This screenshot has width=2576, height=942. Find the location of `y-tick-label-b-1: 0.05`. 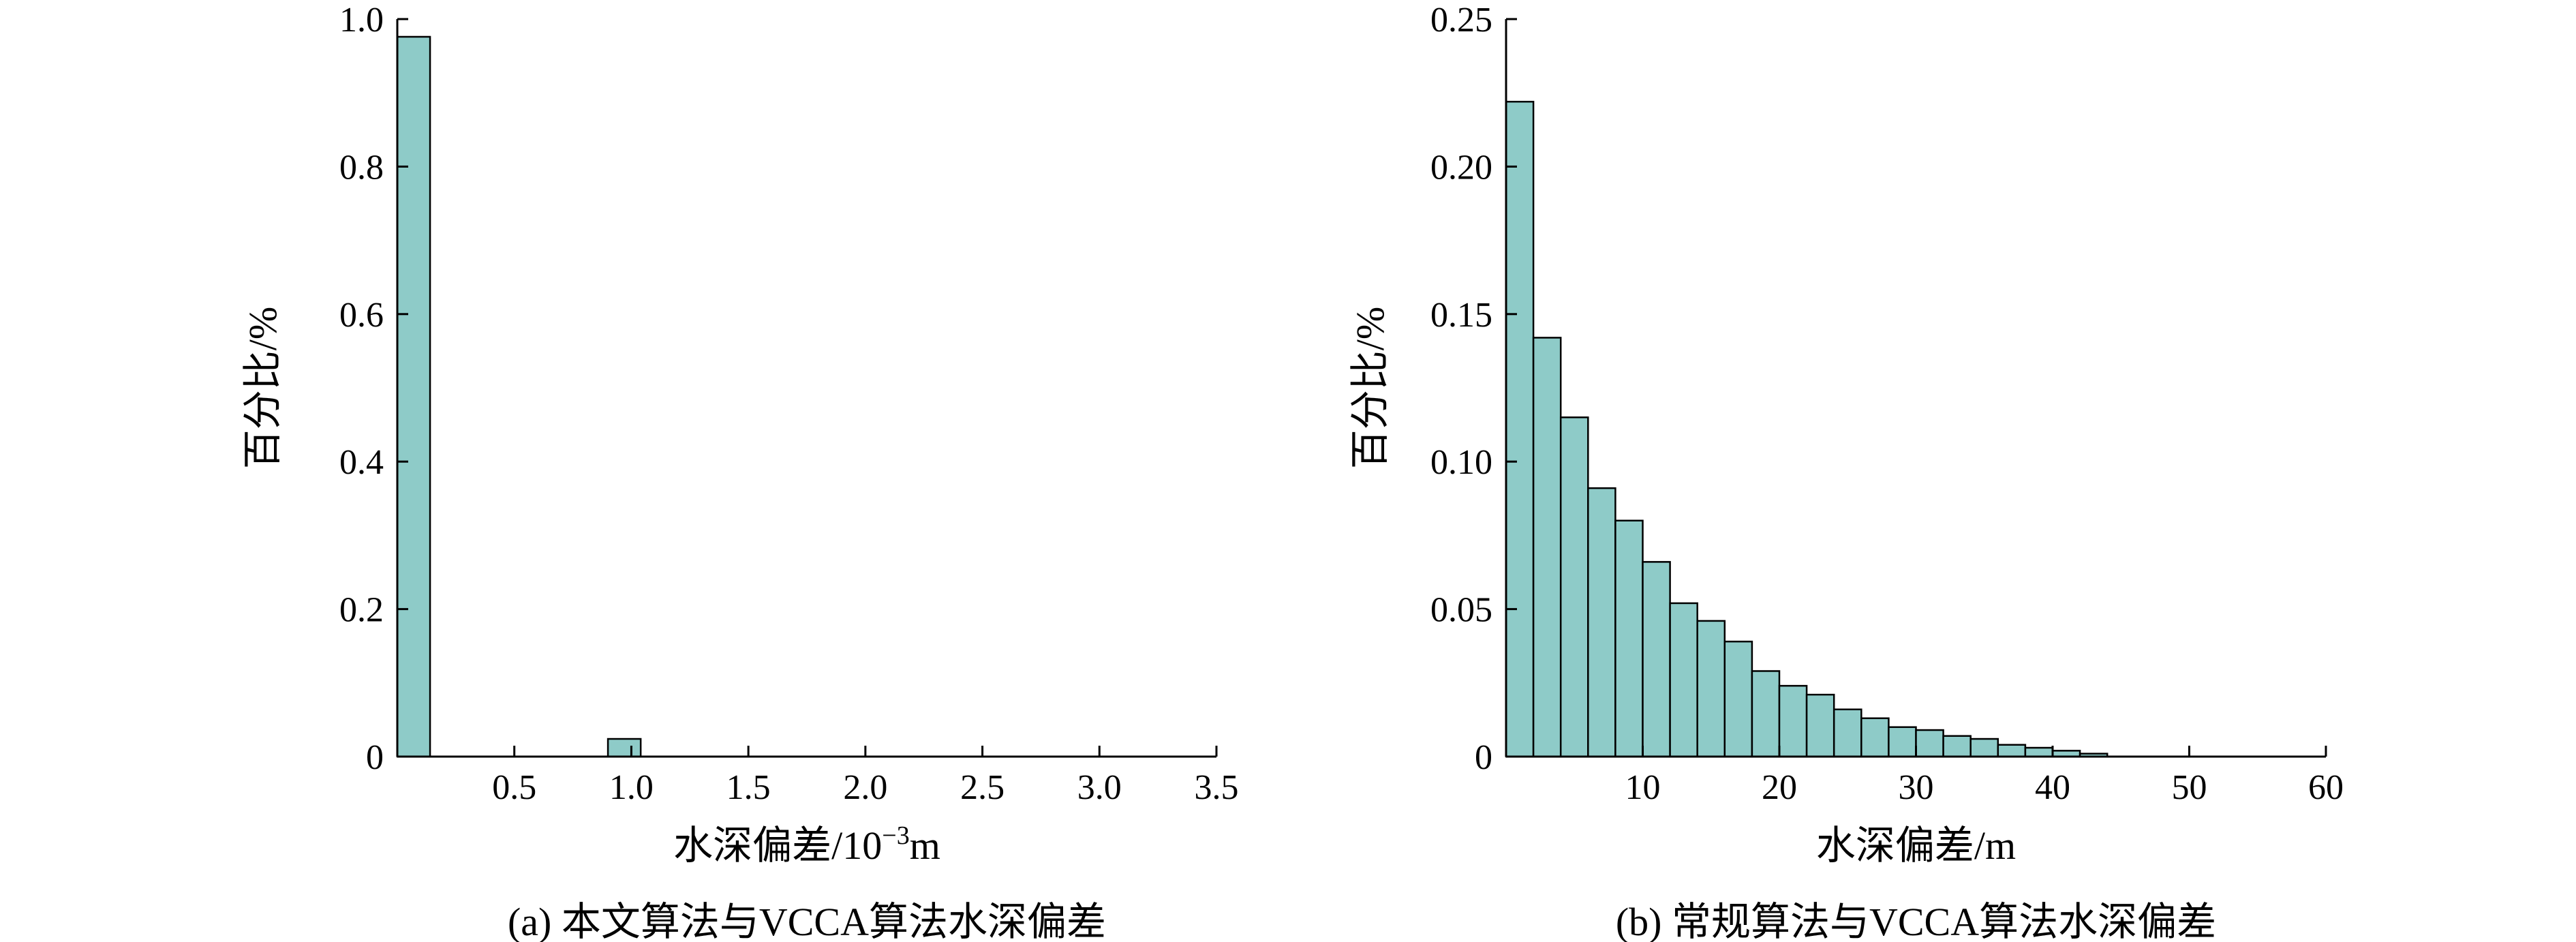

y-tick-label-b-1: 0.05 is located at coordinates (1461, 610).